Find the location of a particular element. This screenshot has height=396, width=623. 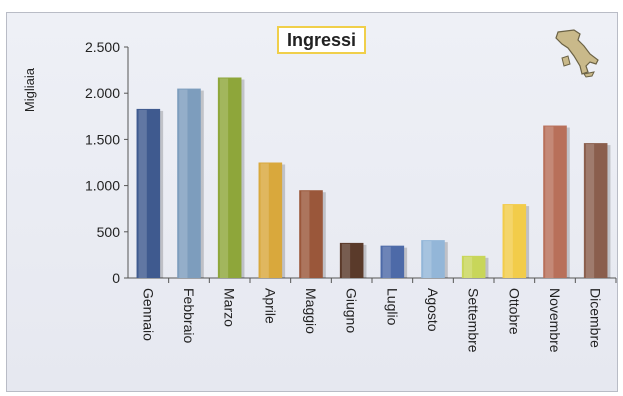

y-tick-label: 0 is located at coordinates (116, 278).